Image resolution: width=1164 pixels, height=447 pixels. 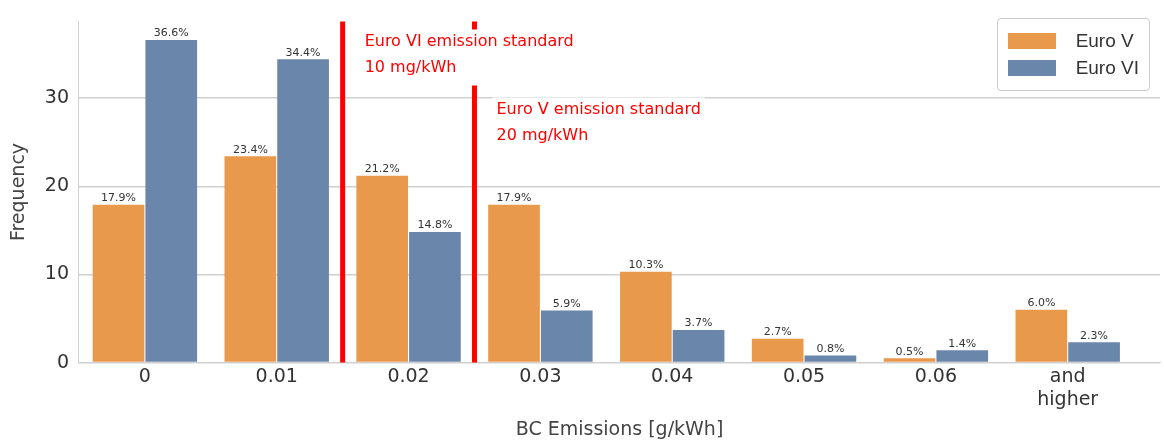 I want to click on data-label: 14.8%, so click(x=435, y=225).